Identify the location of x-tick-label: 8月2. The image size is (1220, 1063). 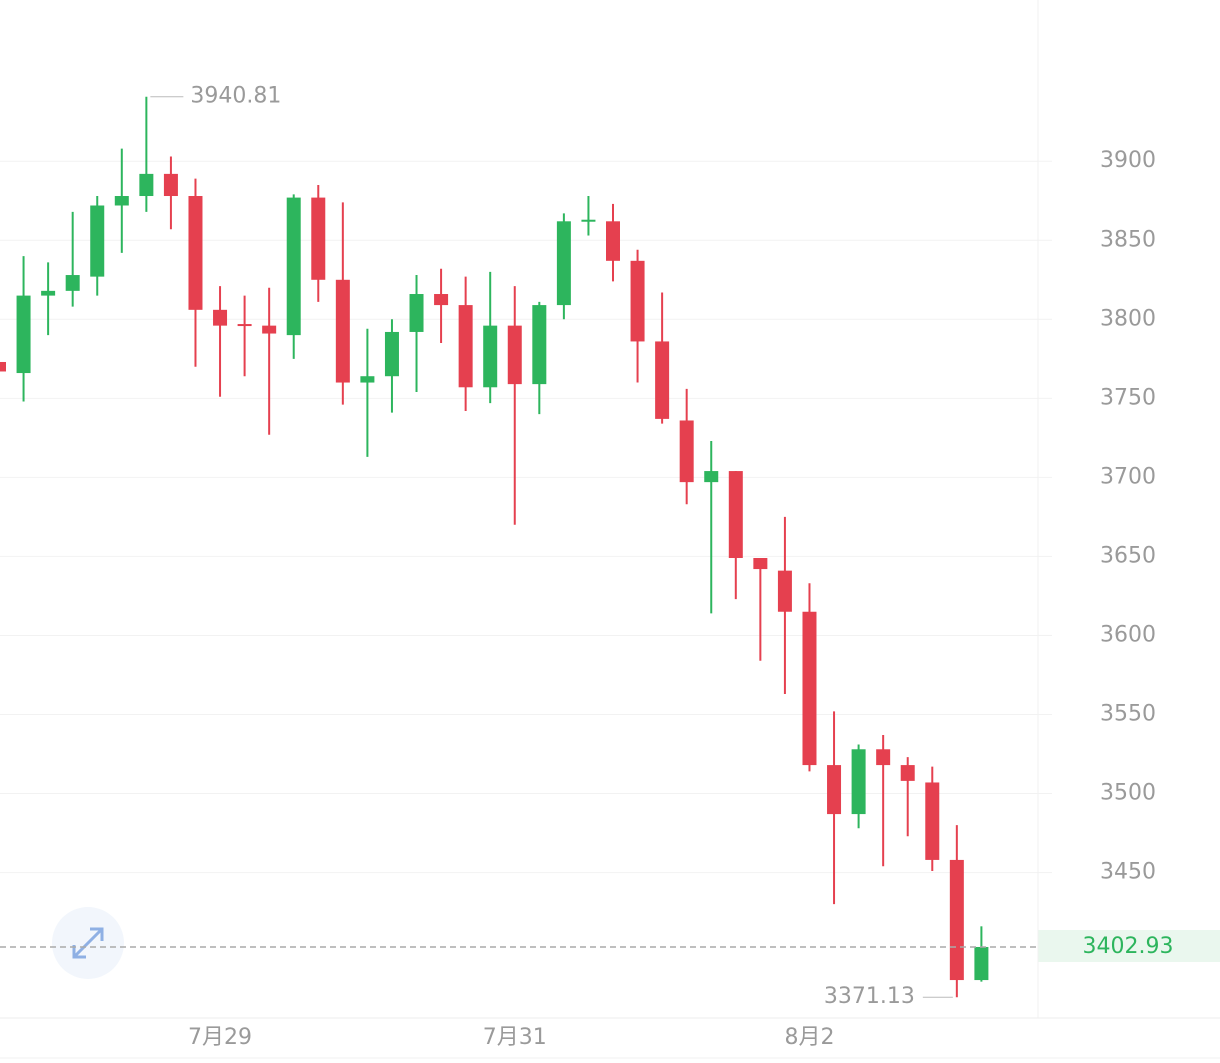
(809, 1037).